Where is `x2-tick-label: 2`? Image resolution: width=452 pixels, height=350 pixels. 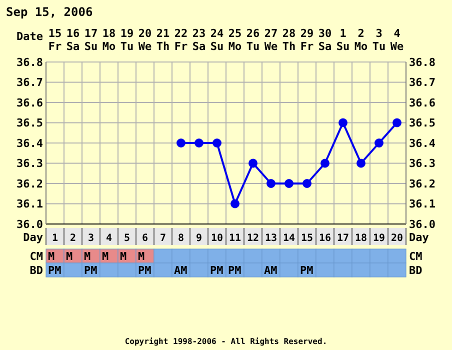 x2-tick-label: 2 is located at coordinates (73, 238).